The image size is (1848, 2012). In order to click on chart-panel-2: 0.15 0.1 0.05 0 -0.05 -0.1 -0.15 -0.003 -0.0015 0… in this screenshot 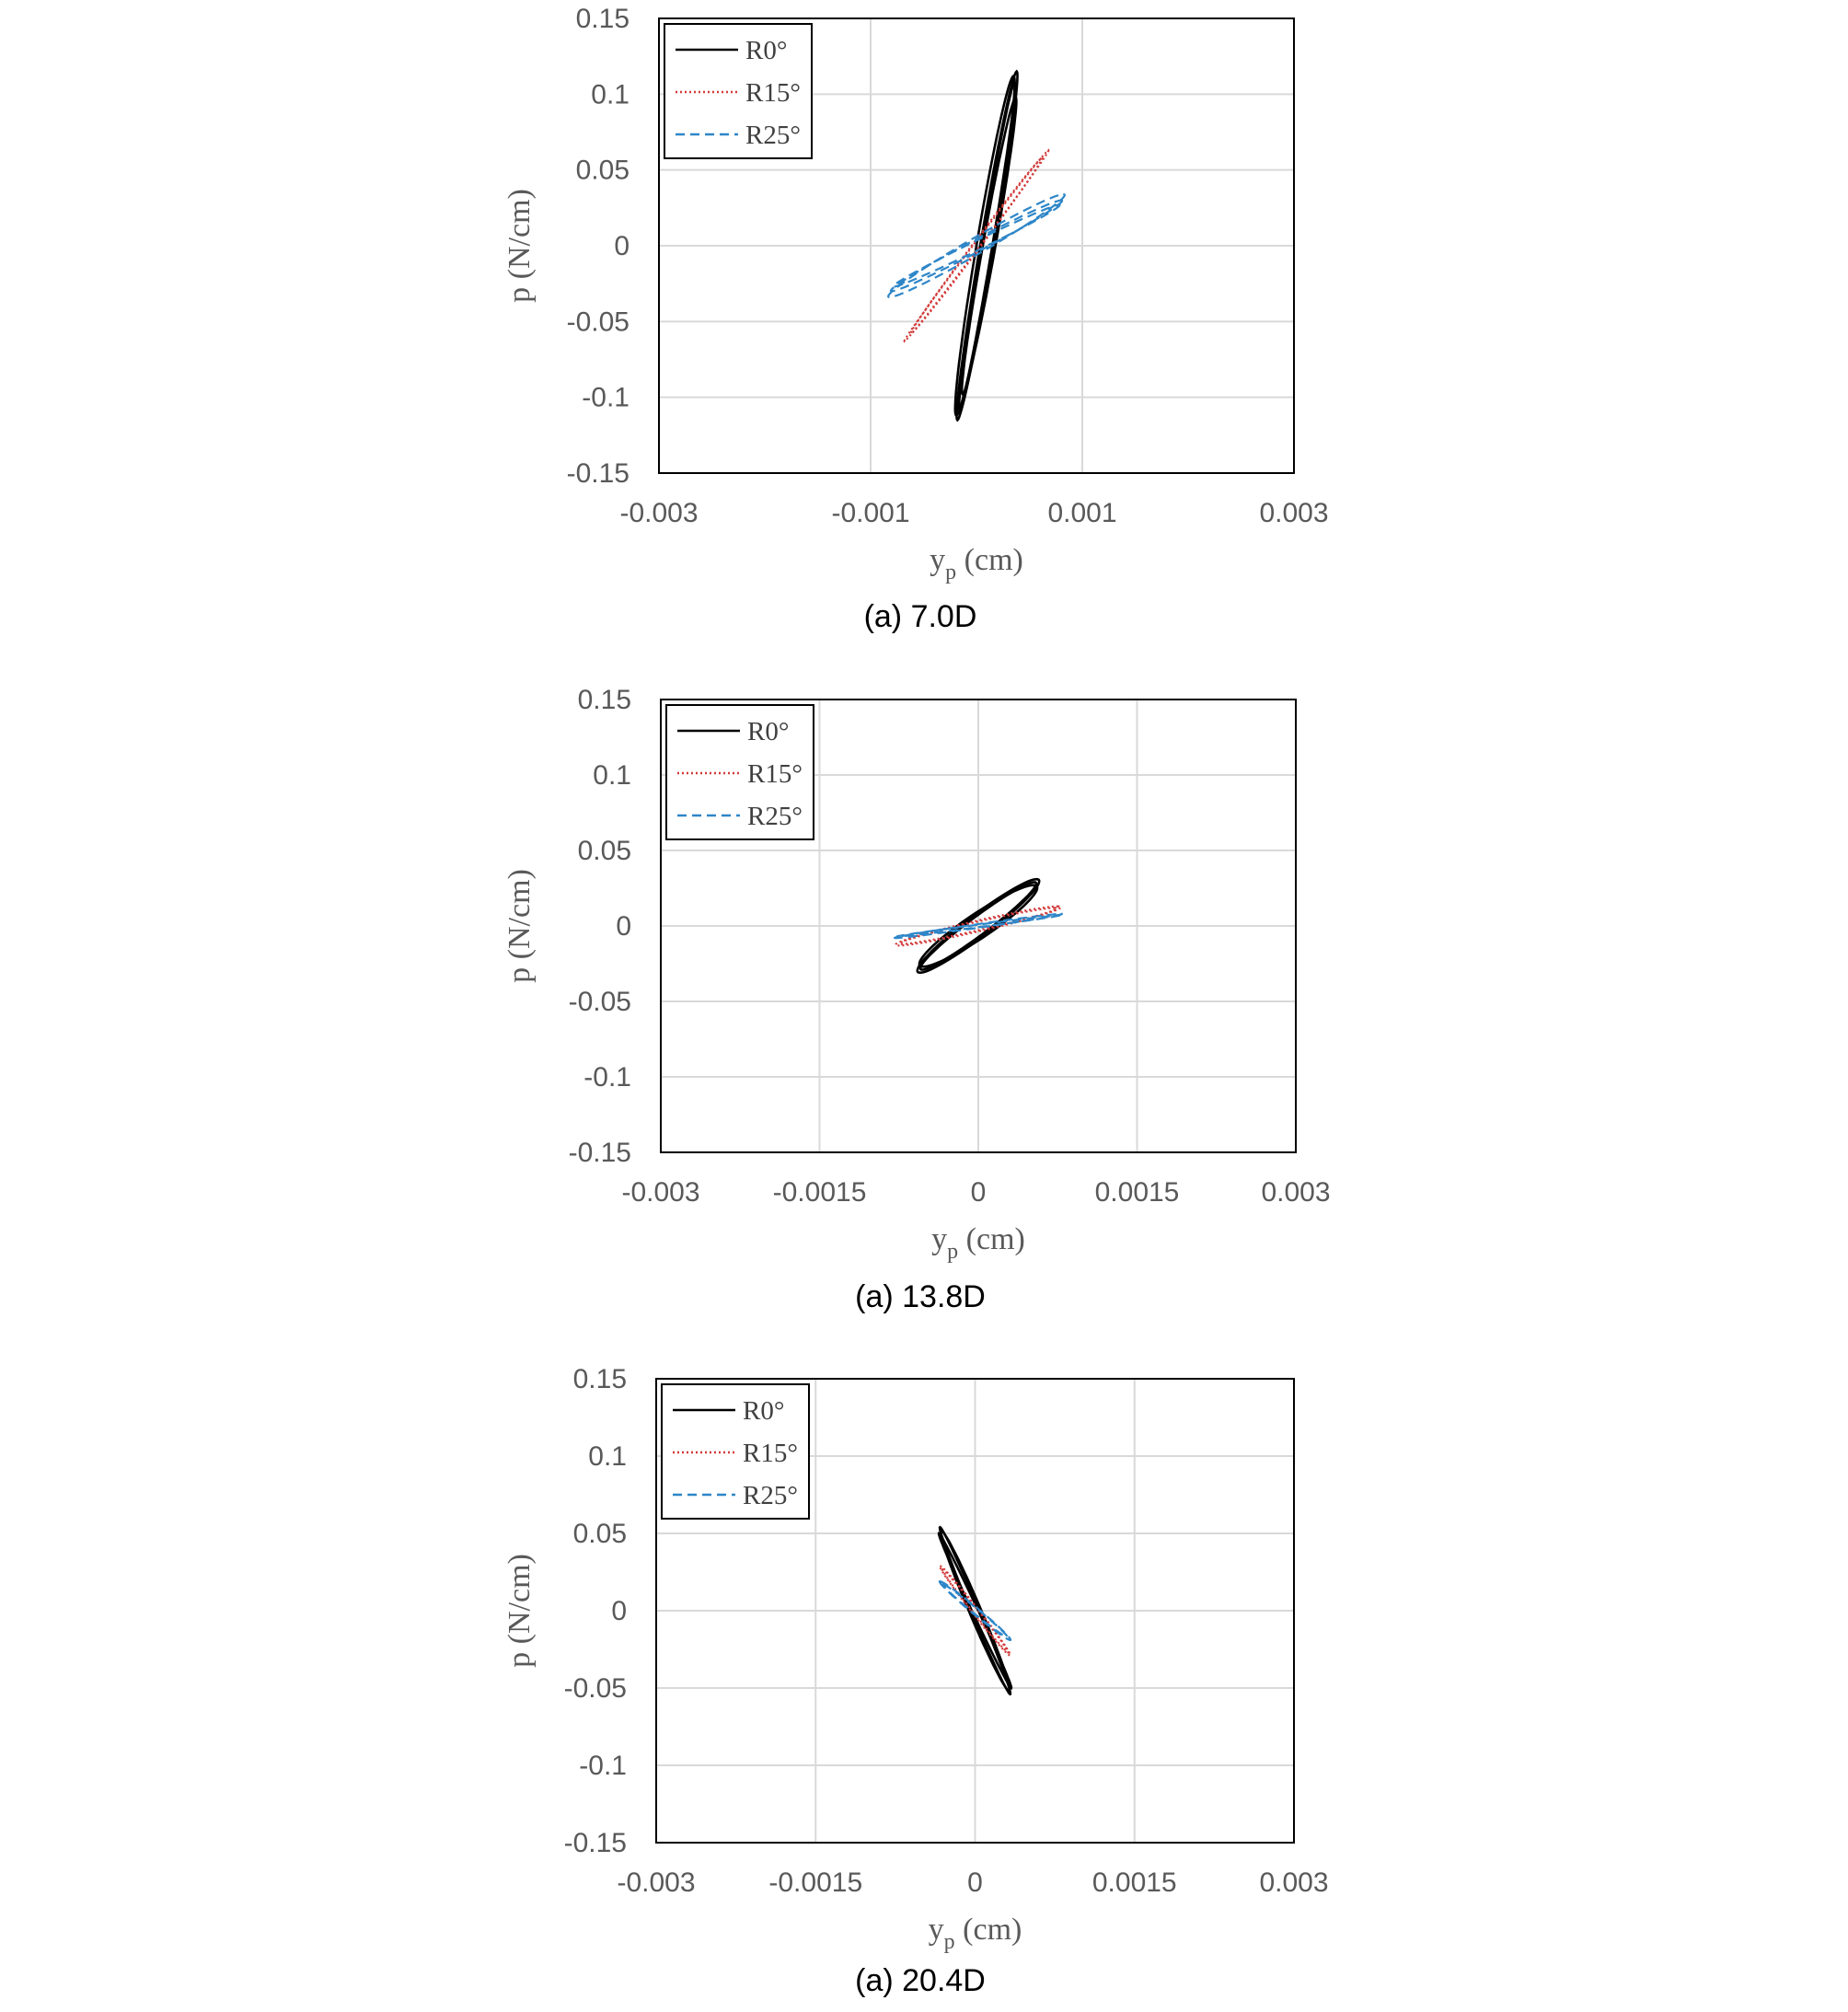, I will do `click(916, 1000)`.